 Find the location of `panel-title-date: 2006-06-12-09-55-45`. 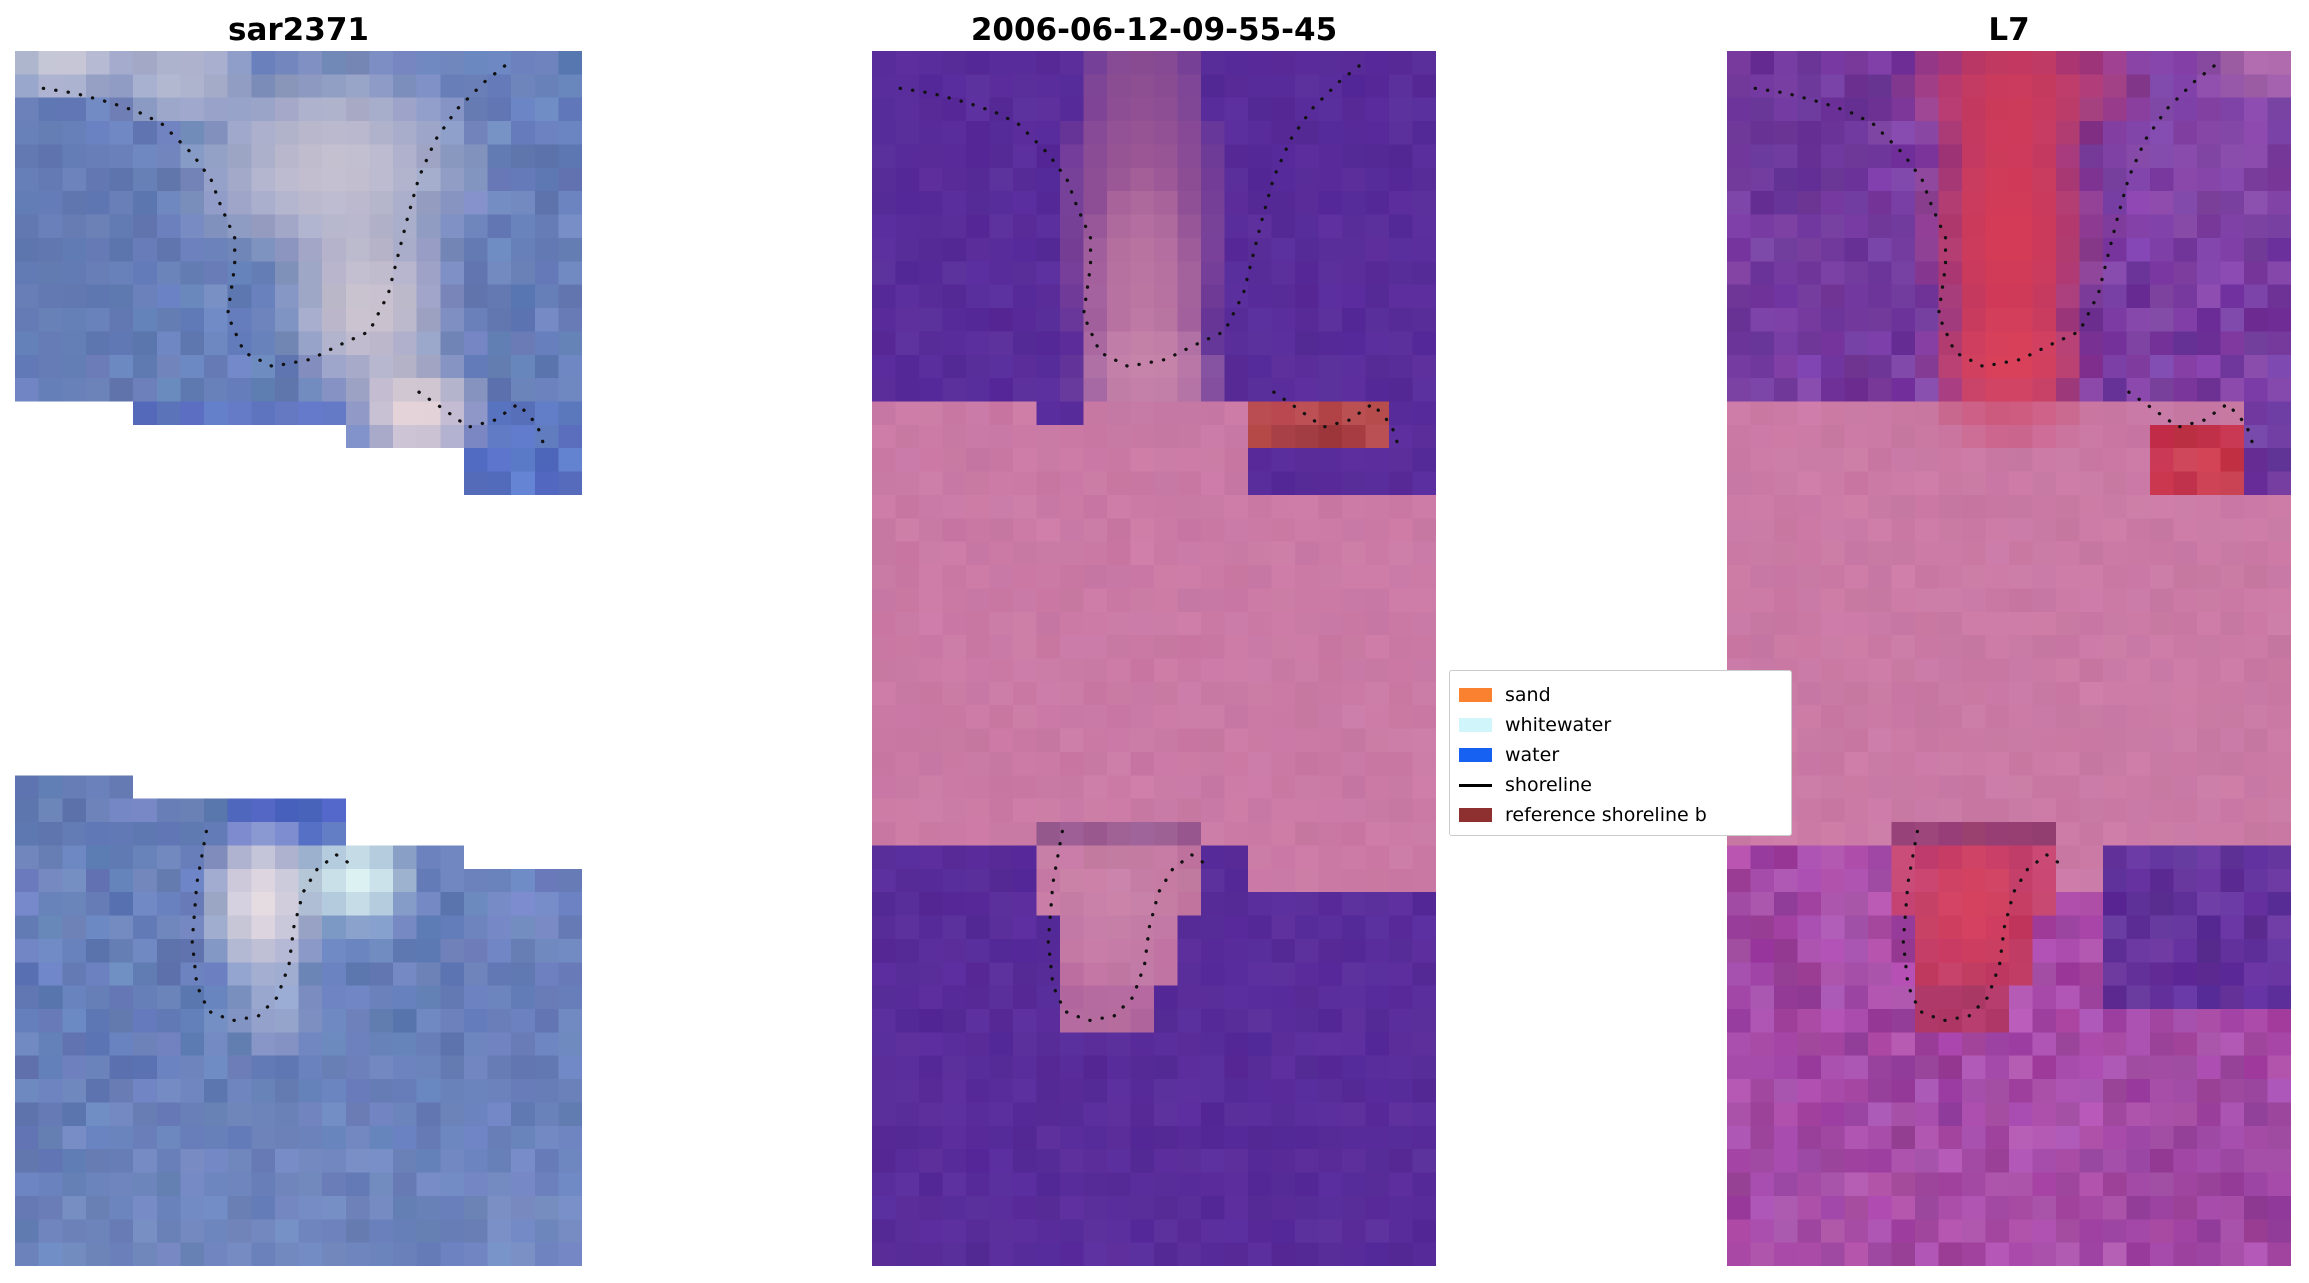

panel-title-date: 2006-06-12-09-55-45 is located at coordinates (1154, 30).